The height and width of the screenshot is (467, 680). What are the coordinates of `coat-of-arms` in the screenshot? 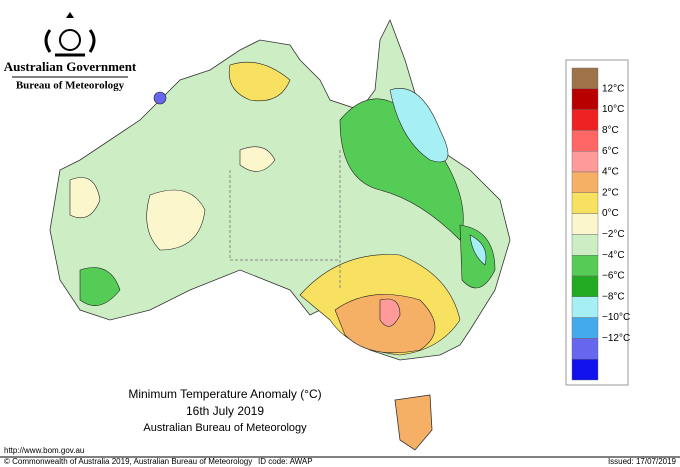 It's located at (70, 34).